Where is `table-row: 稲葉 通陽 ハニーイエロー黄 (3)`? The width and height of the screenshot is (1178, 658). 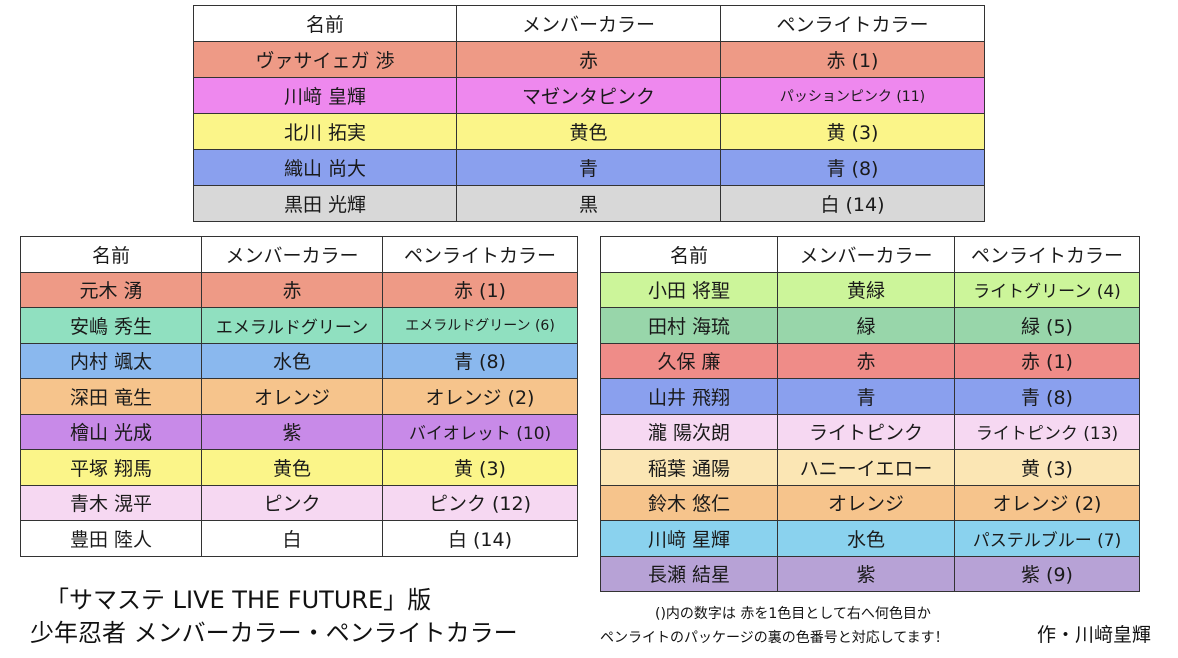 table-row: 稲葉 通陽 ハニーイエロー黄 (3) is located at coordinates (870, 467).